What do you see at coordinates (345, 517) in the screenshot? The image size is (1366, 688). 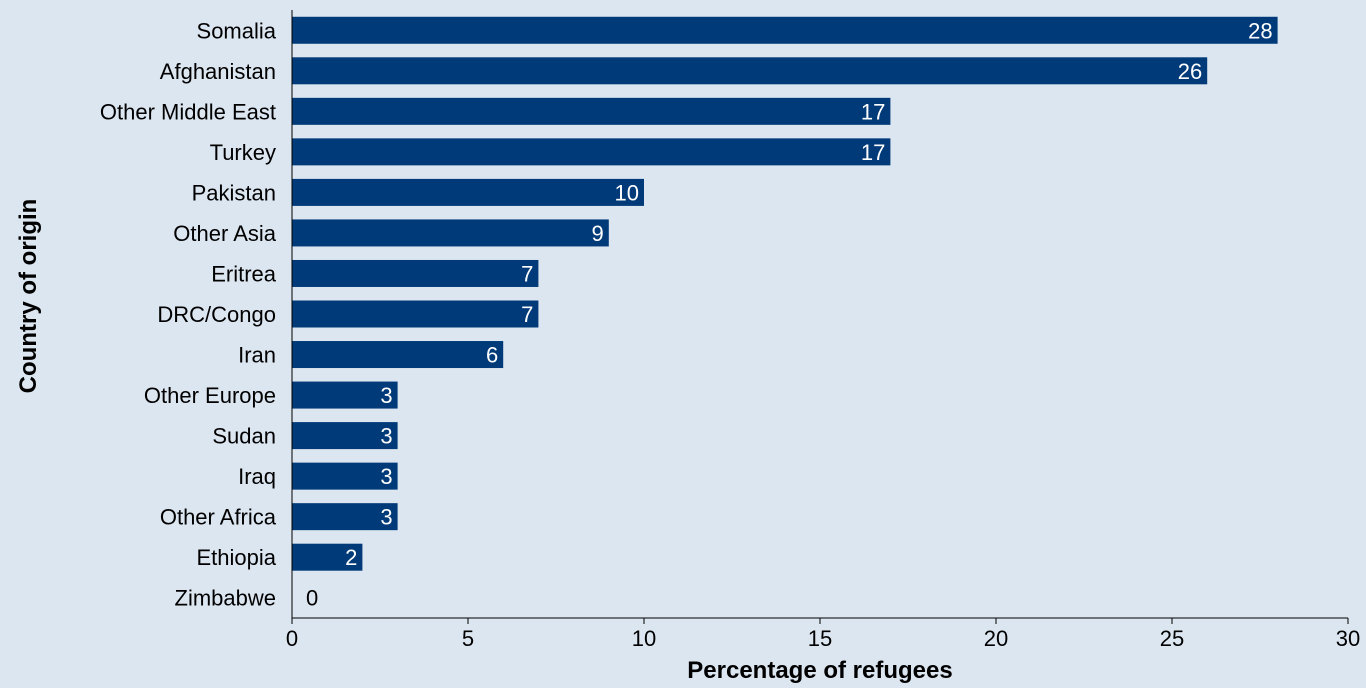 I see `bar-other-africa` at bounding box center [345, 517].